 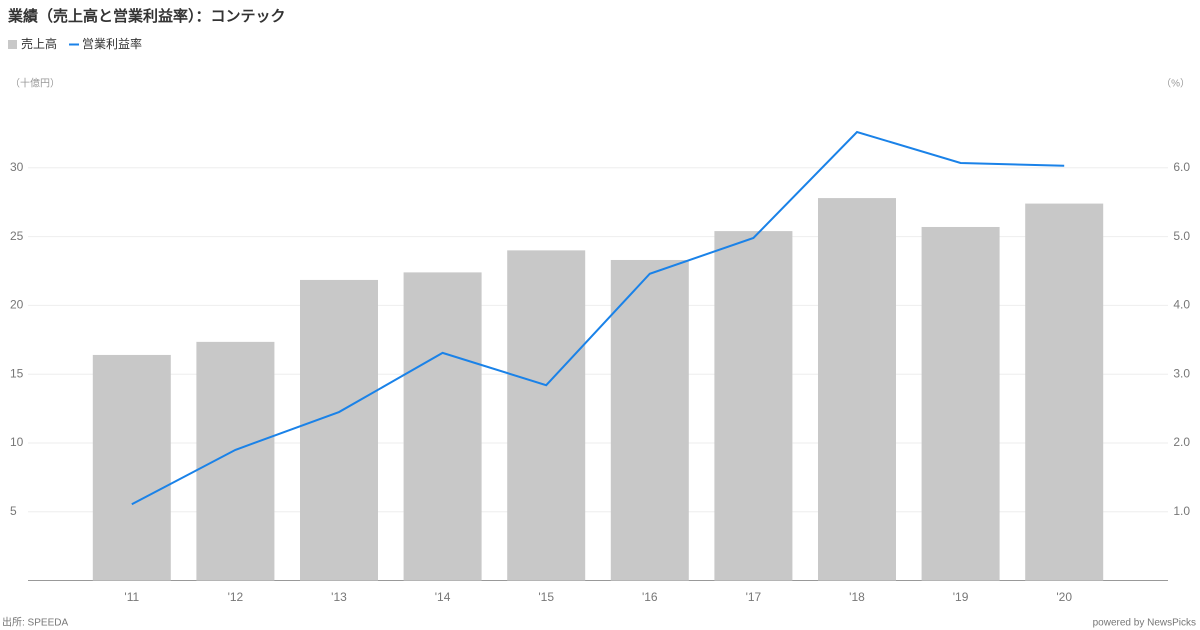 What do you see at coordinates (1181, 167) in the screenshot?
I see `y2-tick-label: 6.0` at bounding box center [1181, 167].